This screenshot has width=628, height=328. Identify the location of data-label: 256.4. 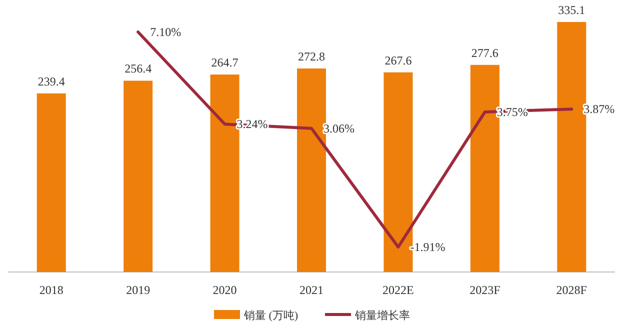
(138, 69).